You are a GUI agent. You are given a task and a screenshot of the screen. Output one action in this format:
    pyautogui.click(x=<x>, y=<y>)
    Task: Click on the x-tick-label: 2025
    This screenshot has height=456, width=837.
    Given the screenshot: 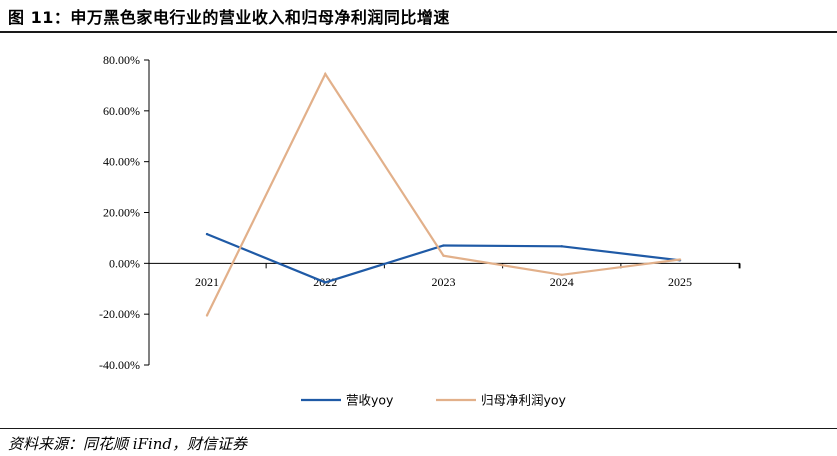 What is the action you would take?
    pyautogui.click(x=680, y=282)
    